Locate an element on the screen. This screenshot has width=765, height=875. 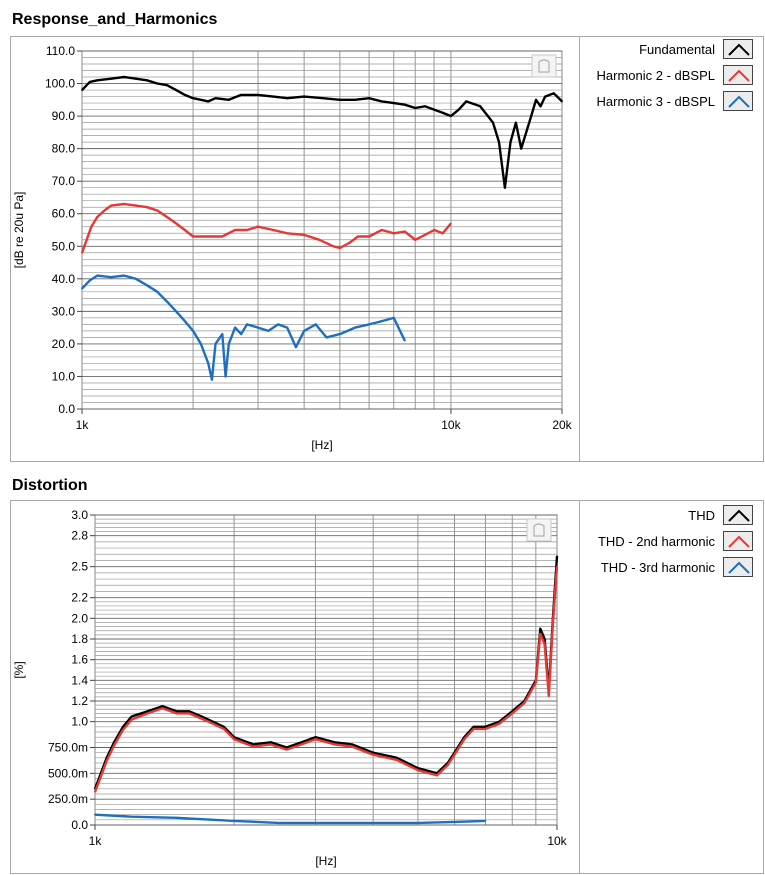
y-tick-label: 500.0m is located at coordinates (68, 773).